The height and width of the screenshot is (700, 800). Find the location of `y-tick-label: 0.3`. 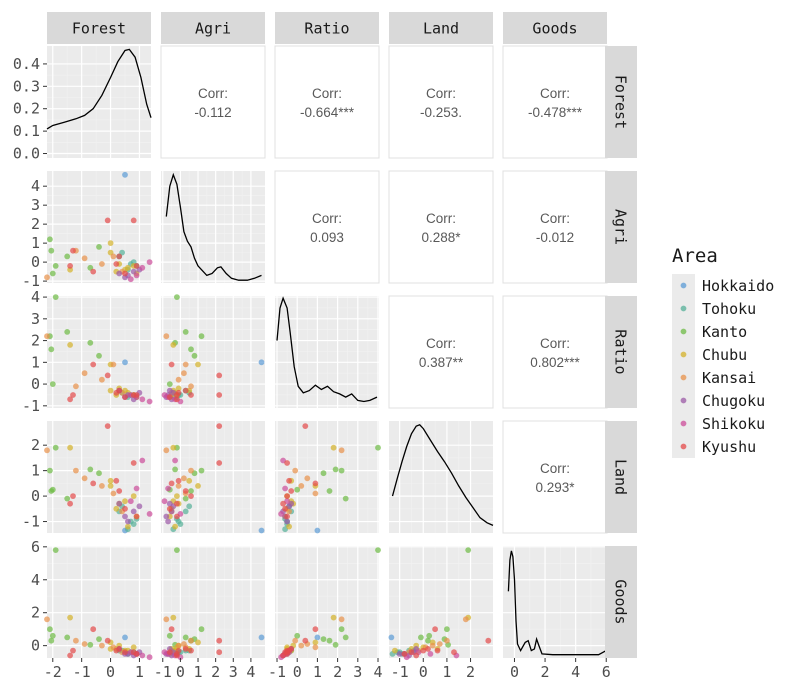

y-tick-label: 0.3 is located at coordinates (26, 86).